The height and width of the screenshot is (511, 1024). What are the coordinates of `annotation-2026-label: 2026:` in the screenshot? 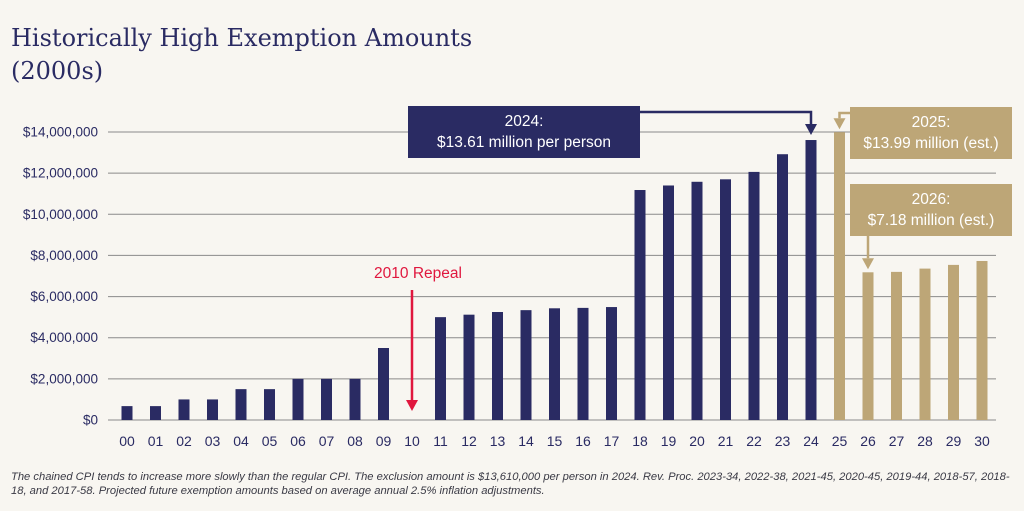 It's located at (931, 199).